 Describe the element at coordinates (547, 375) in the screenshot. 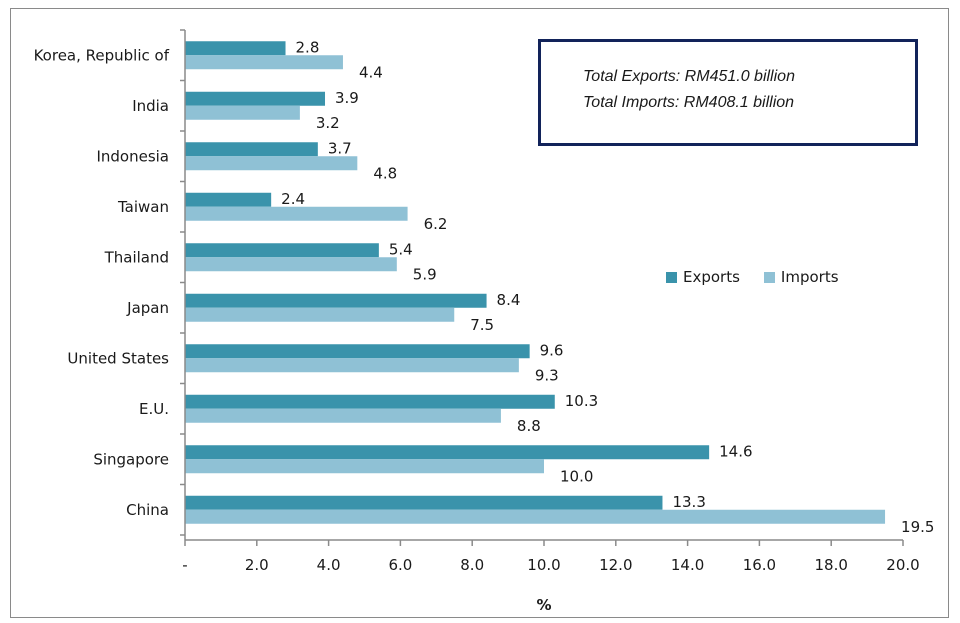

I see `data-label-imports: 9.3` at that location.